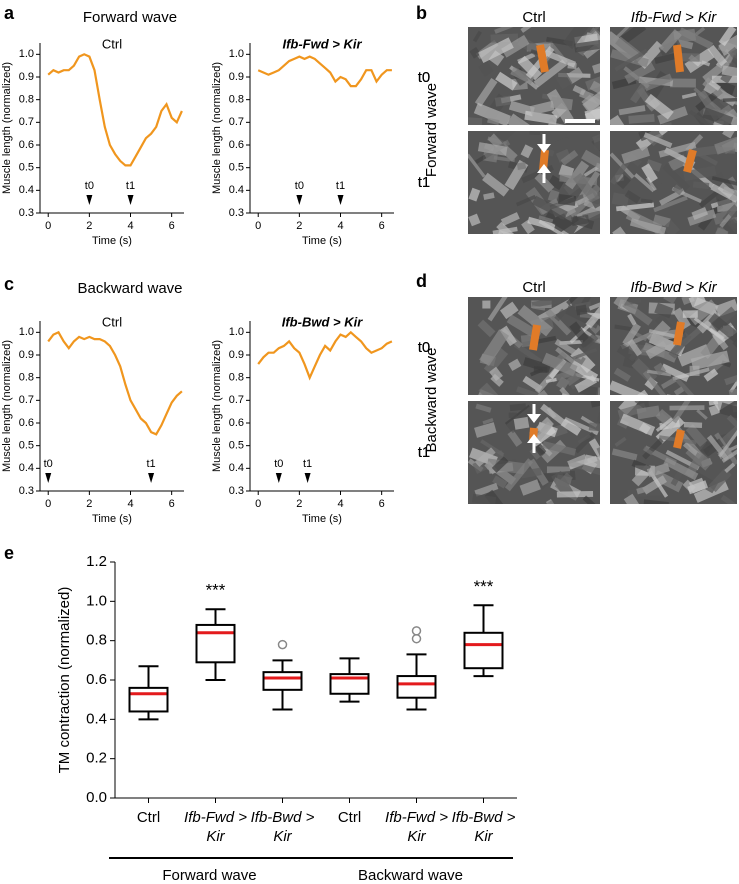 The width and height of the screenshot is (739, 884). What do you see at coordinates (322, 321) in the screenshot?
I see `chart-title: Ifb-Bwd > Kir` at bounding box center [322, 321].